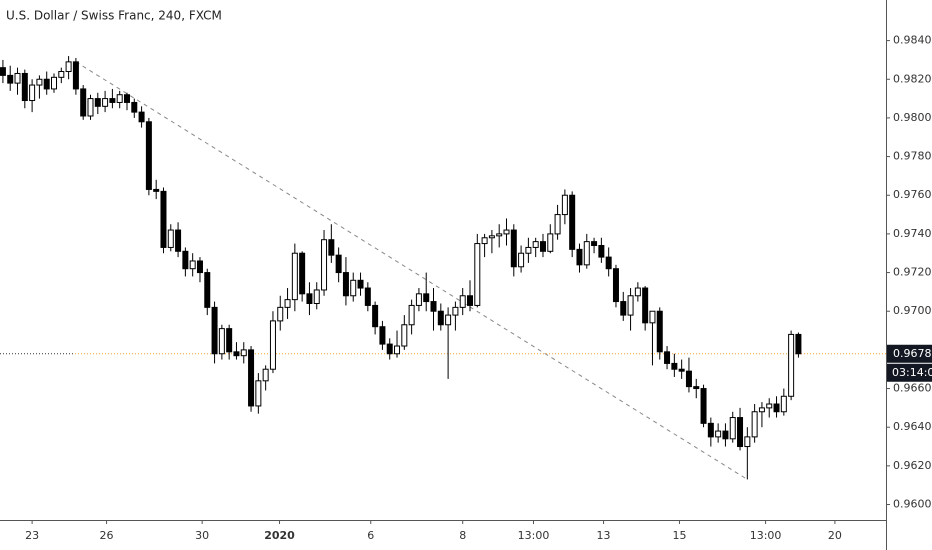  I want to click on x-tick-label: 26, so click(107, 535).